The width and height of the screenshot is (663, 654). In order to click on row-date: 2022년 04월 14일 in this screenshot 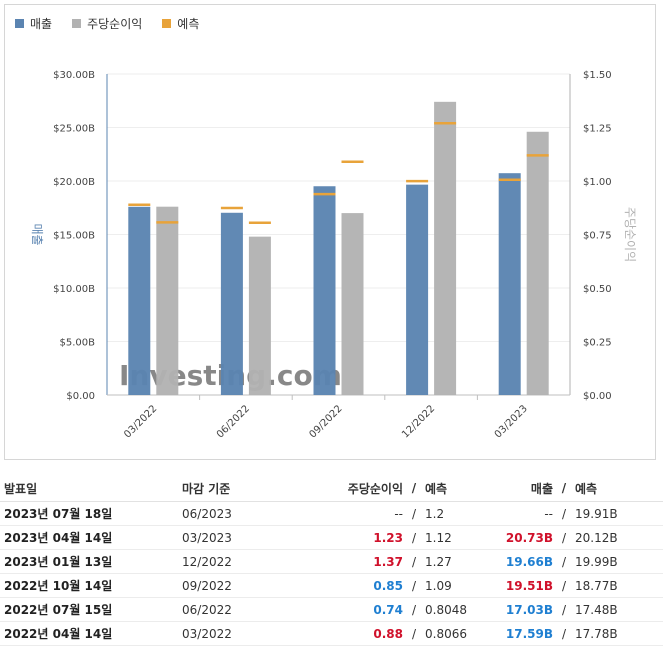, I will do `click(58, 634)`.